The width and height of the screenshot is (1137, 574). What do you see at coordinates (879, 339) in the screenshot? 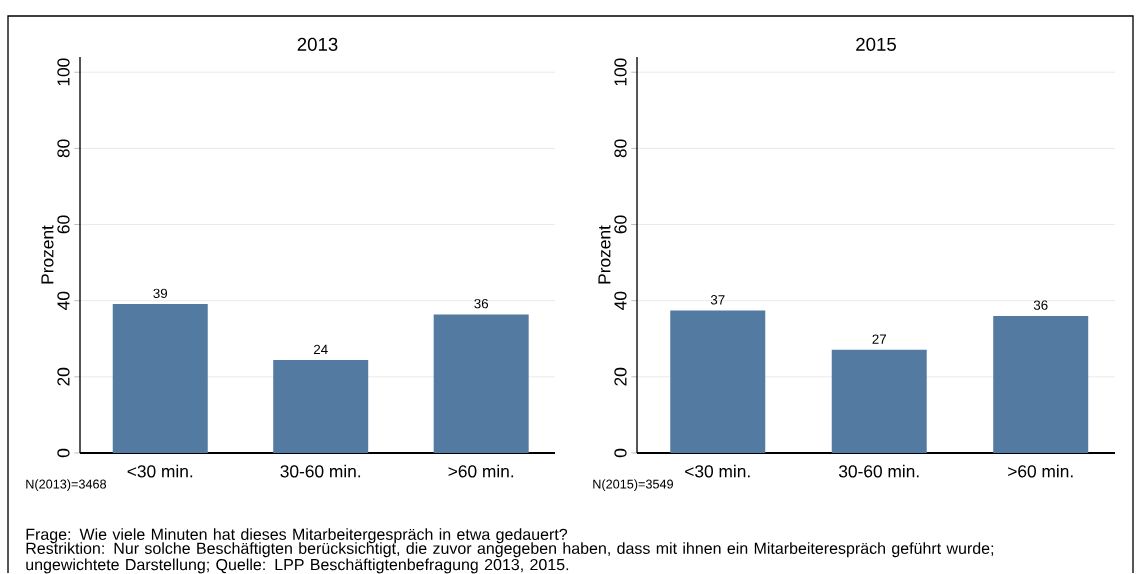
I see `data-label: 27` at bounding box center [879, 339].